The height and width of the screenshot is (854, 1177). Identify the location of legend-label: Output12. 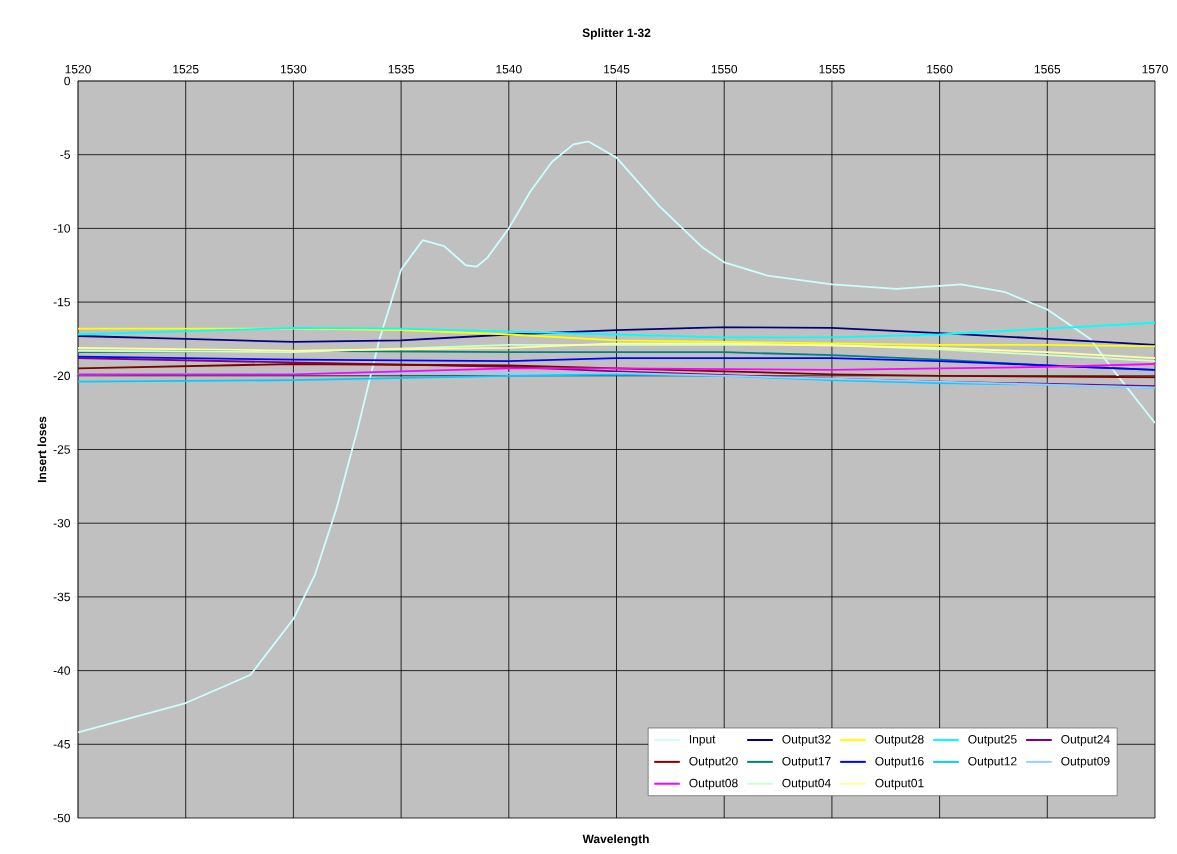
(992, 762).